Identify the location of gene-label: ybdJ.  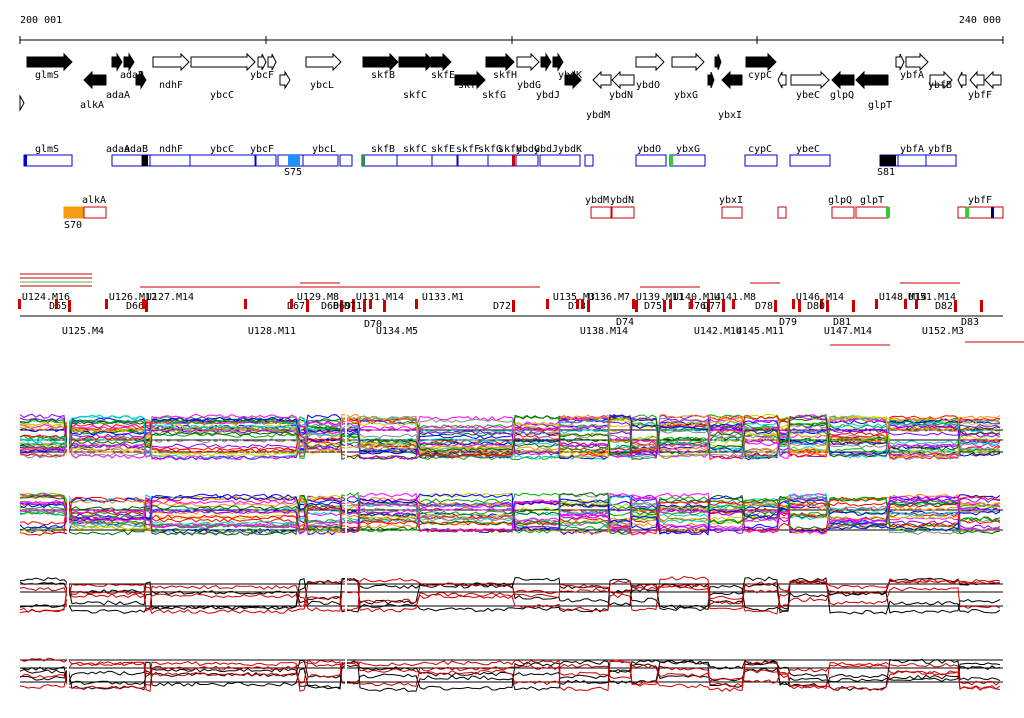
(548, 95).